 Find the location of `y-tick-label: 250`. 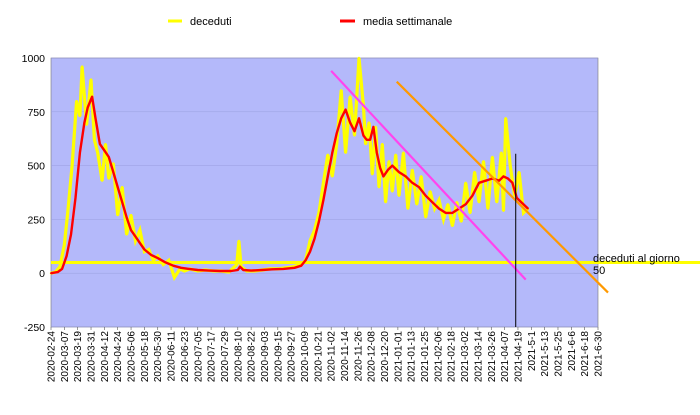

y-tick-label: 250 is located at coordinates (36, 220).